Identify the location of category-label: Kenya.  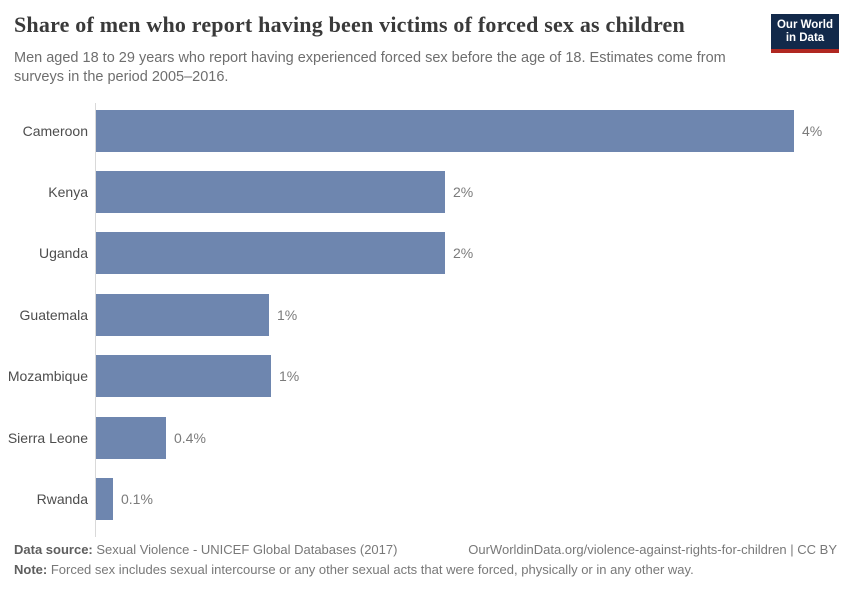
(68, 192).